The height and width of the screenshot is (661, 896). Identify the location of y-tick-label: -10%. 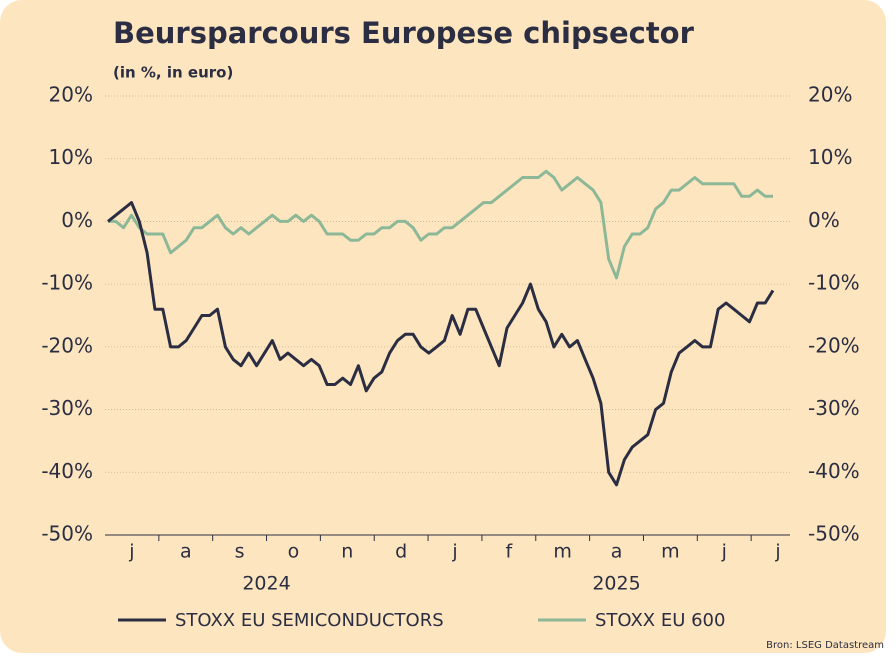
(67, 283).